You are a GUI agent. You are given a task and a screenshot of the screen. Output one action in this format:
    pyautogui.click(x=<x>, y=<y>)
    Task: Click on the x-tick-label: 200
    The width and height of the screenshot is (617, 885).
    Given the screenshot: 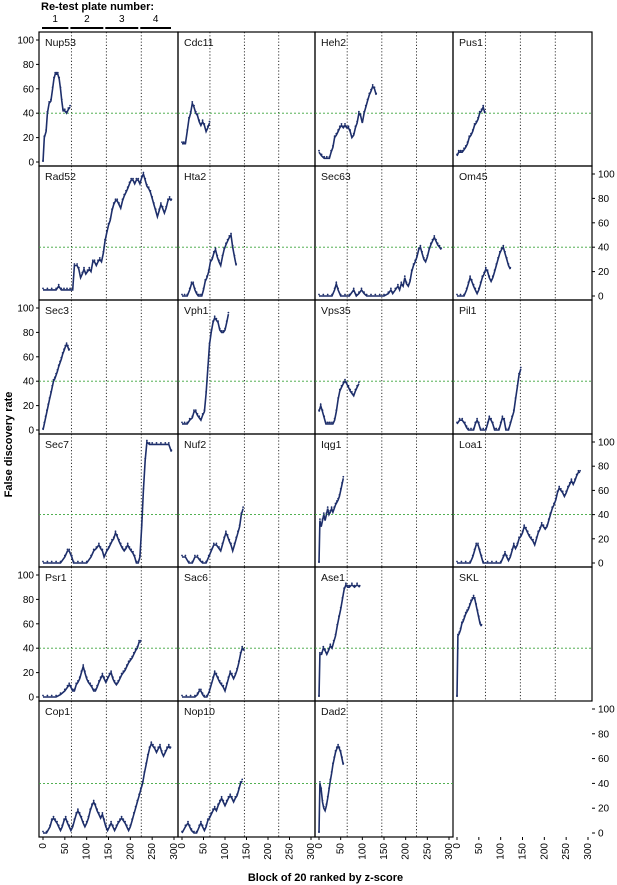 What is the action you would take?
    pyautogui.click(x=406, y=851)
    